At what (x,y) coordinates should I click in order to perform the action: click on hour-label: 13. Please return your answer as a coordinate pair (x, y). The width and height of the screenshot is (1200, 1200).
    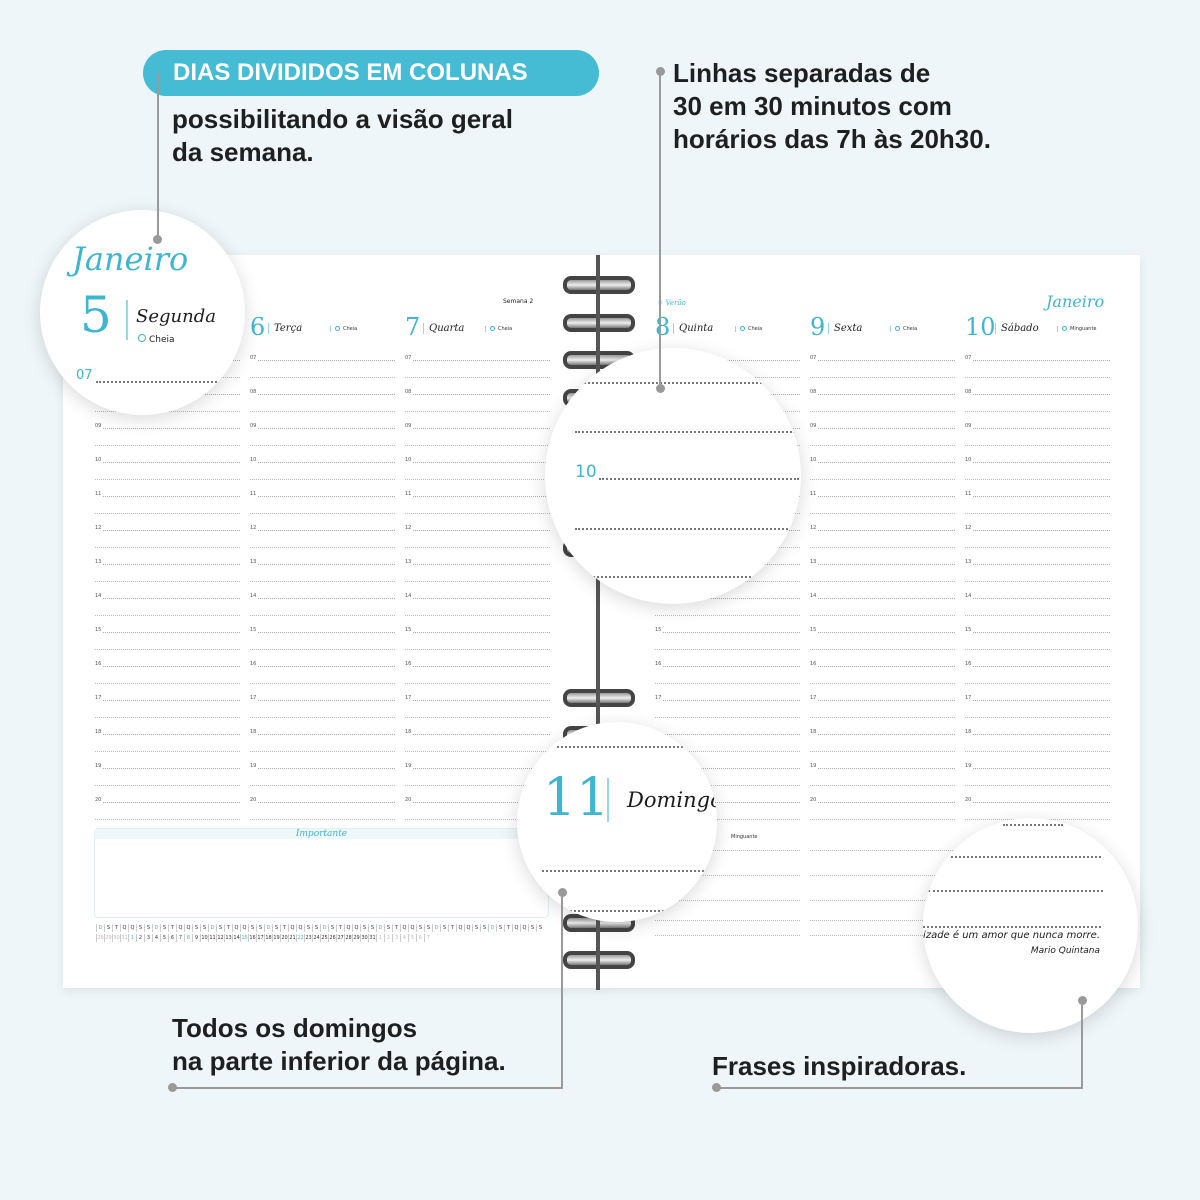
    Looking at the image, I should click on (813, 562).